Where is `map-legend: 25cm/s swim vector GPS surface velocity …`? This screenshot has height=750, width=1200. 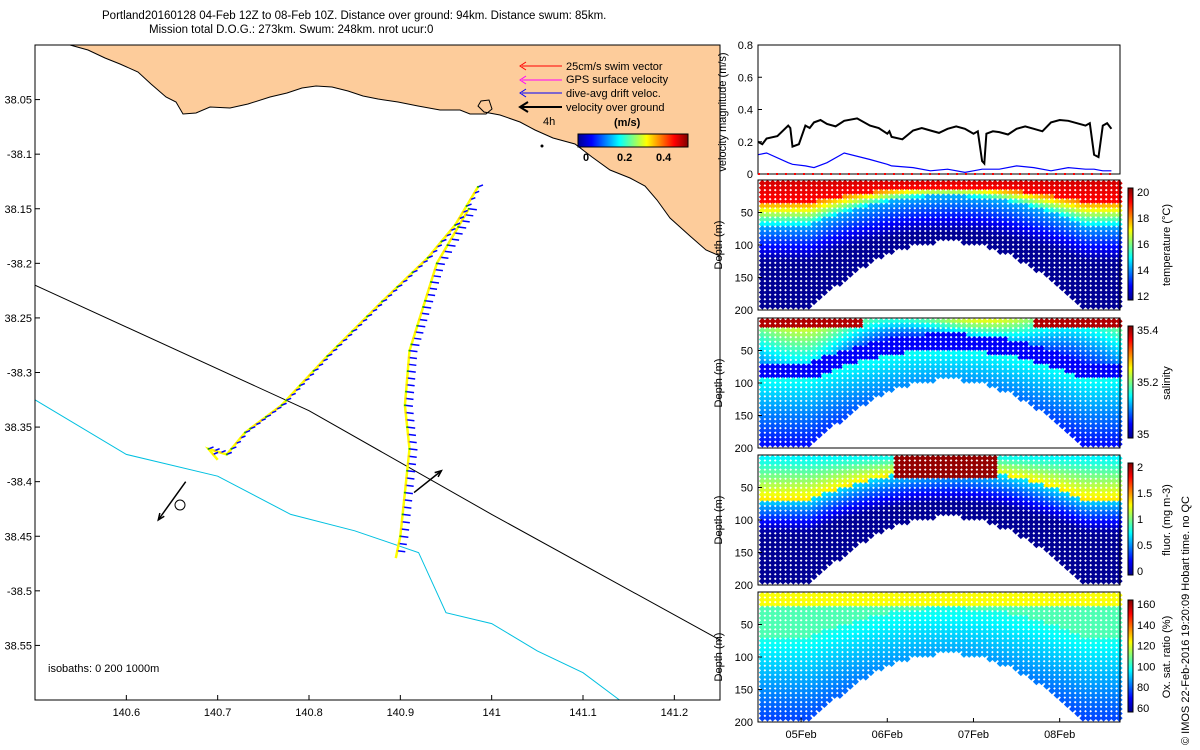
map-legend: 25cm/s swim vector GPS surface velocity … is located at coordinates (603, 112).